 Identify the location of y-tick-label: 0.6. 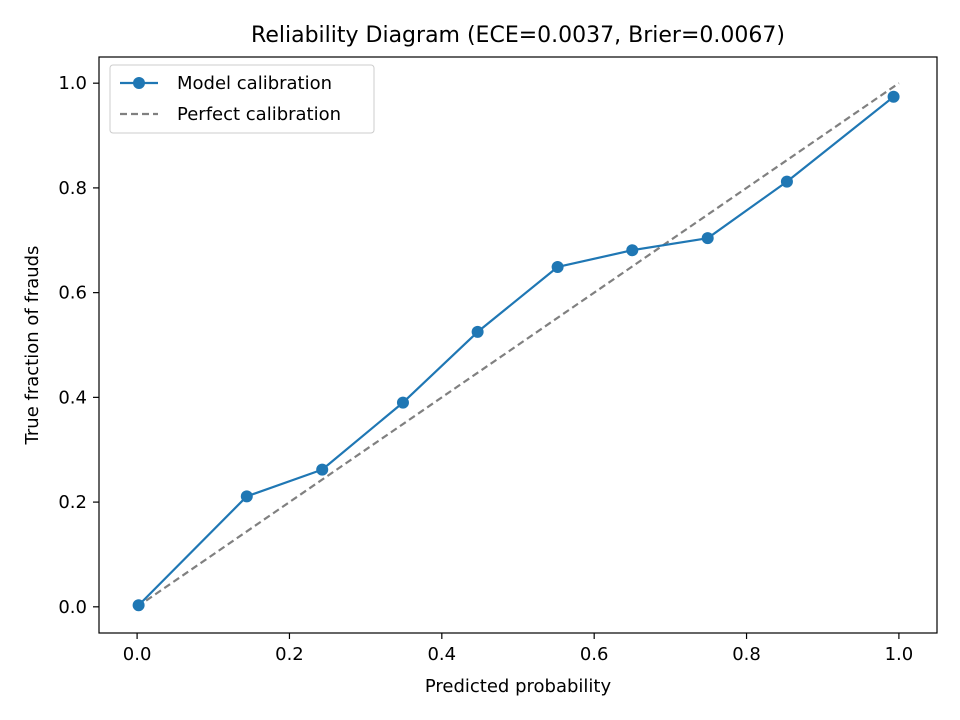
(72, 293).